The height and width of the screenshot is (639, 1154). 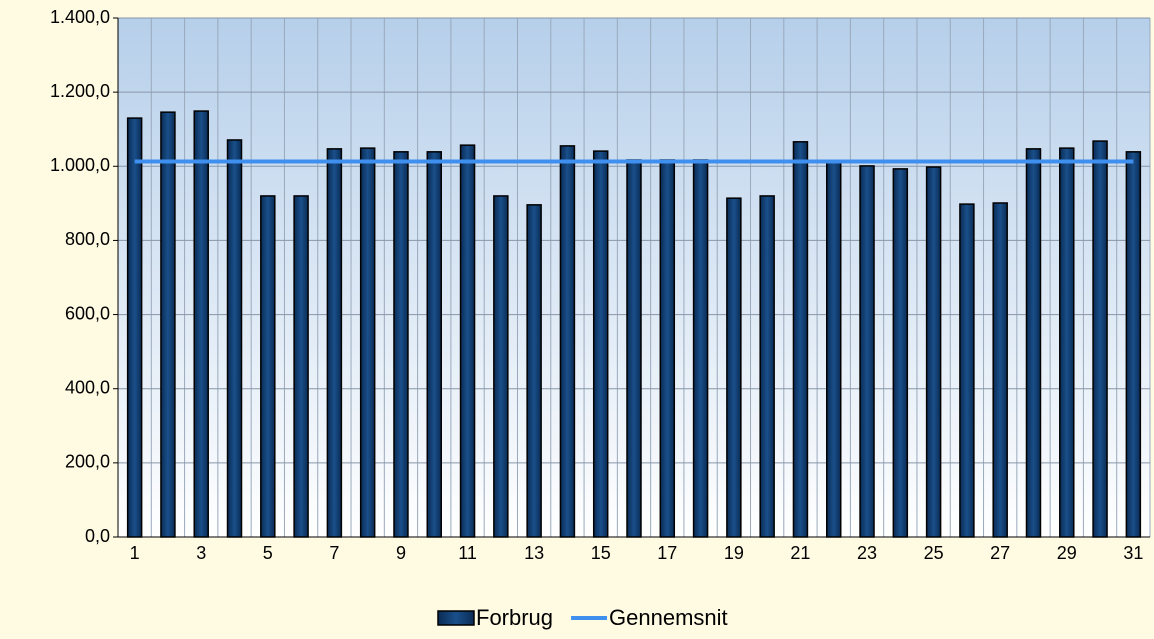 I want to click on legend-swatch, so click(x=456, y=618).